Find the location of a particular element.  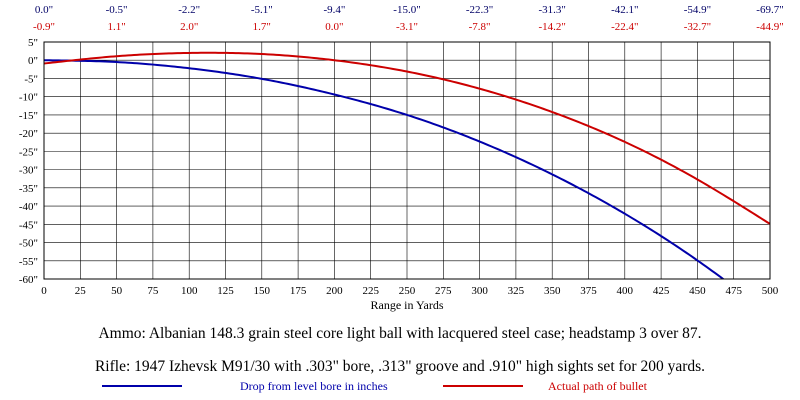

x-tick-label: 100 is located at coordinates (189, 291).